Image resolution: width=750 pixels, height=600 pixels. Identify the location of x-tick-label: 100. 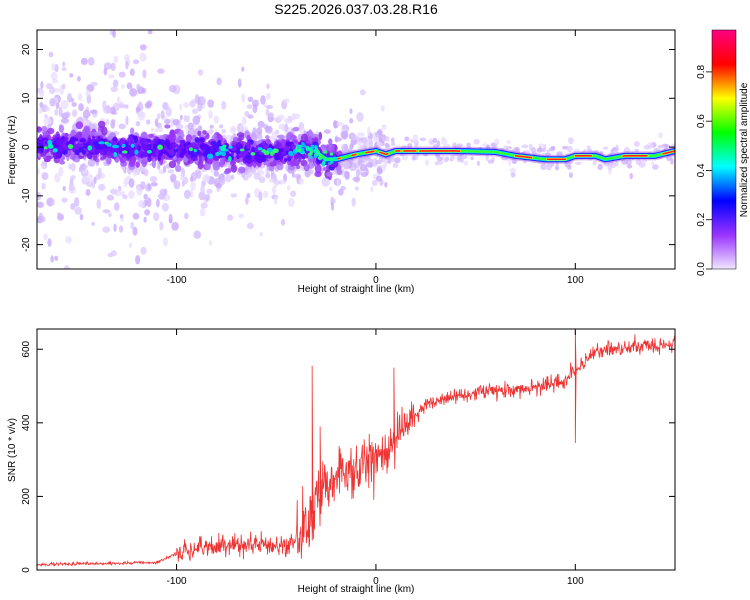
(575, 280).